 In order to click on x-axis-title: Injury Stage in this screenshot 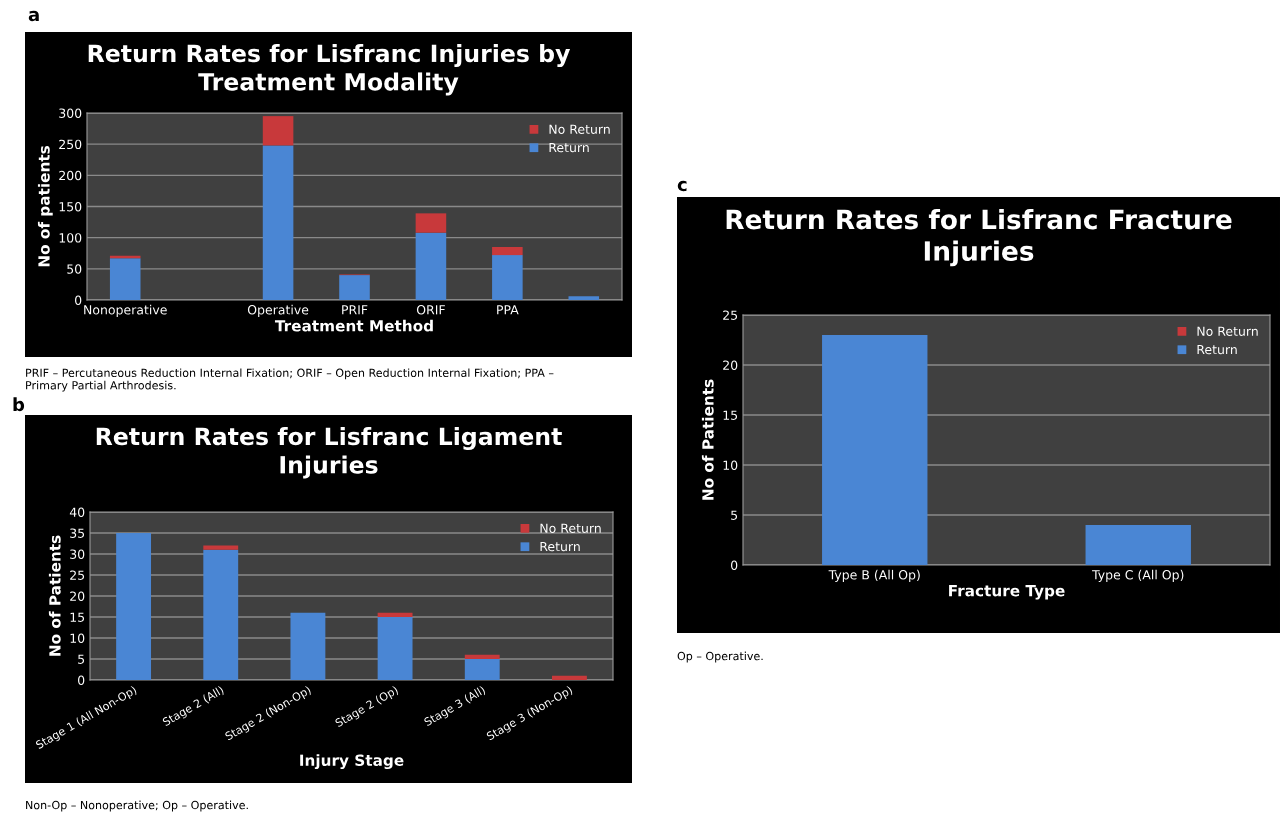, I will do `click(352, 762)`.